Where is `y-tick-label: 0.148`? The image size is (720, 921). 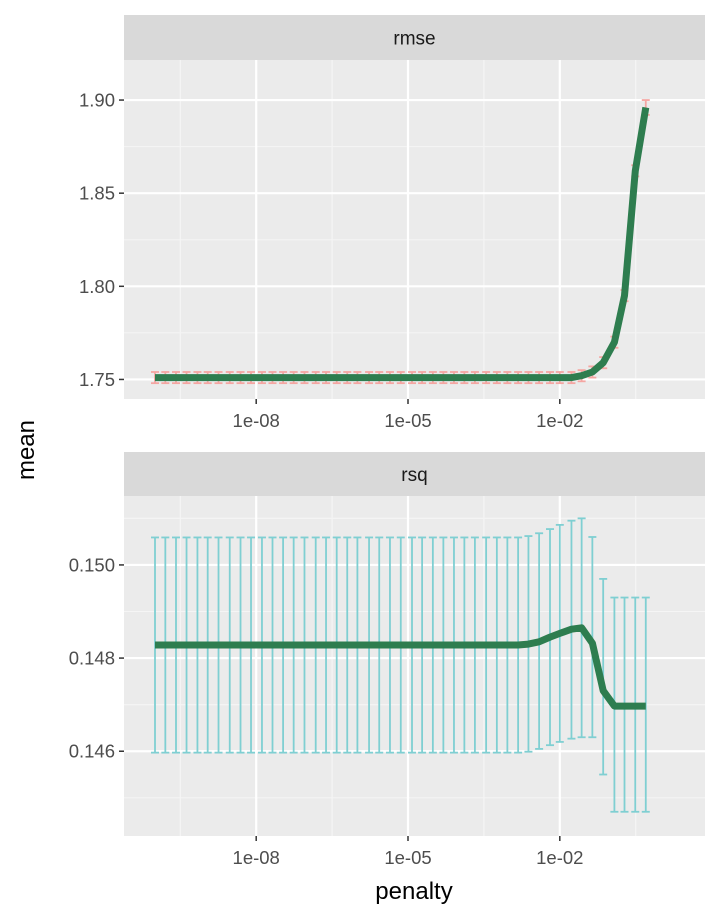
y-tick-label: 0.148 is located at coordinates (92, 658).